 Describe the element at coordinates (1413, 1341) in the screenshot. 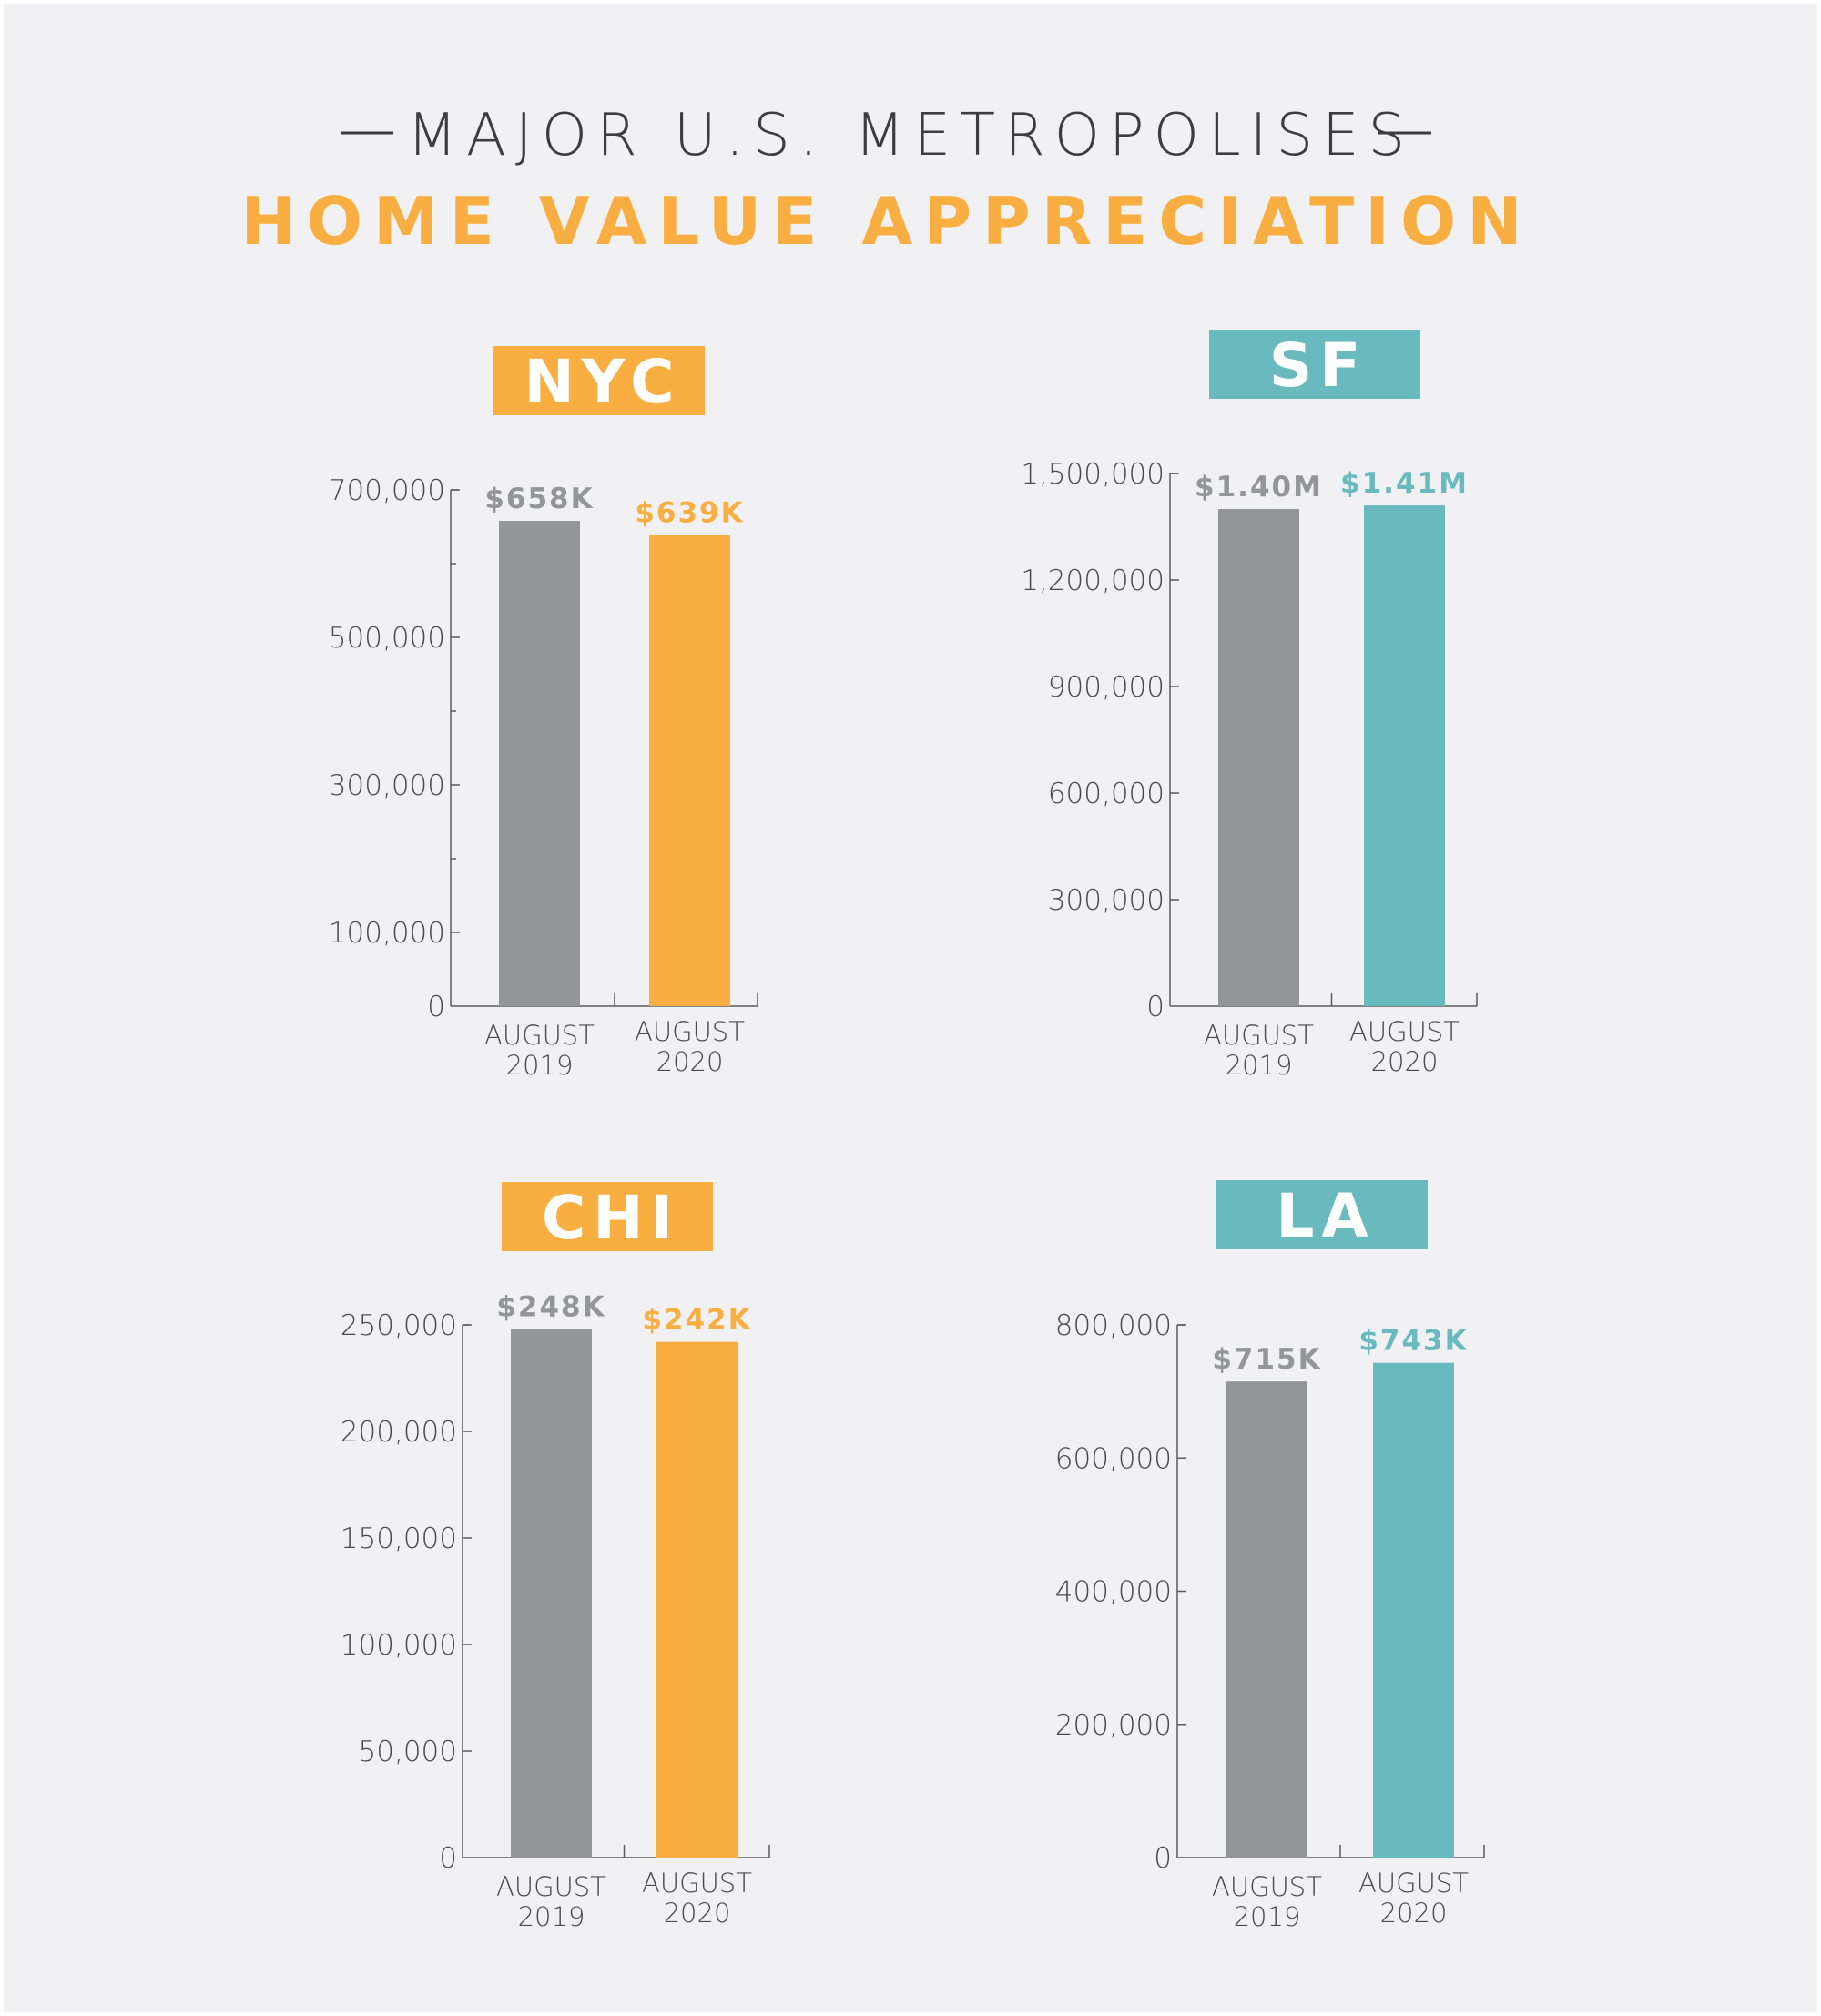

I see `data-label: $743K` at that location.